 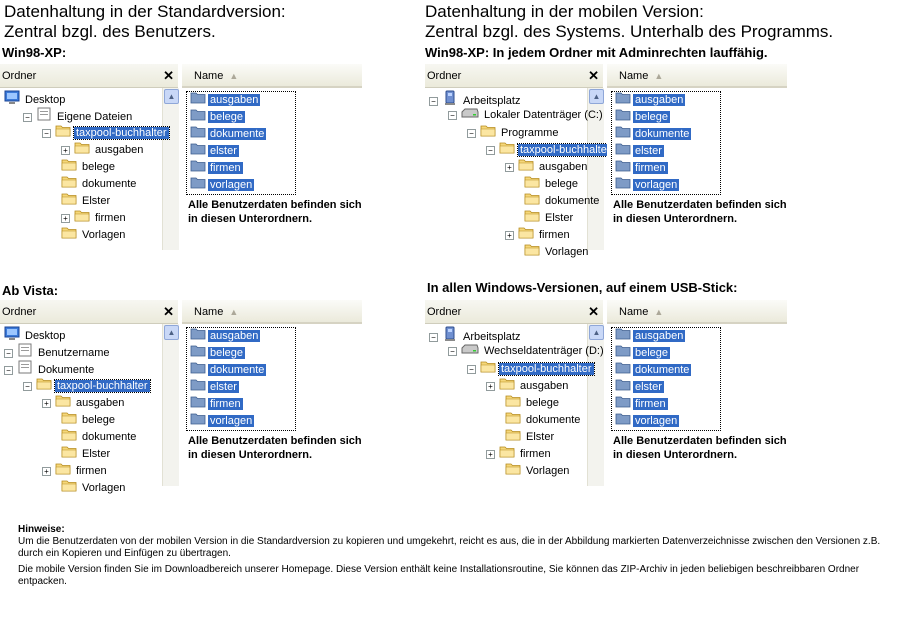 I want to click on tree-item: − Lokaler Datenträger (C:), so click(x=526, y=115).